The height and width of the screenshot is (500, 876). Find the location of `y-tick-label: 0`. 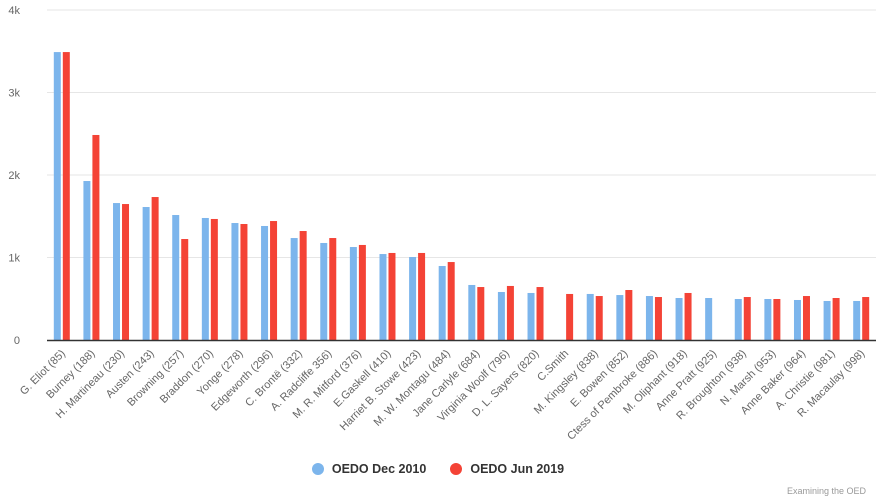

y-tick-label: 0 is located at coordinates (17, 341).